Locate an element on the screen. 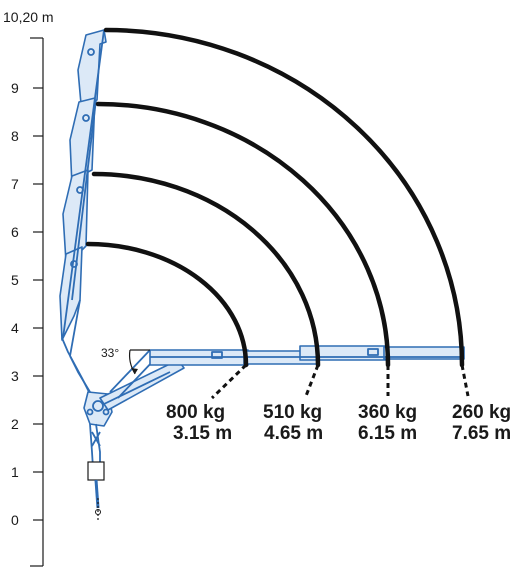 The image size is (529, 568). inclined-boom-line is located at coordinates (137, 388).